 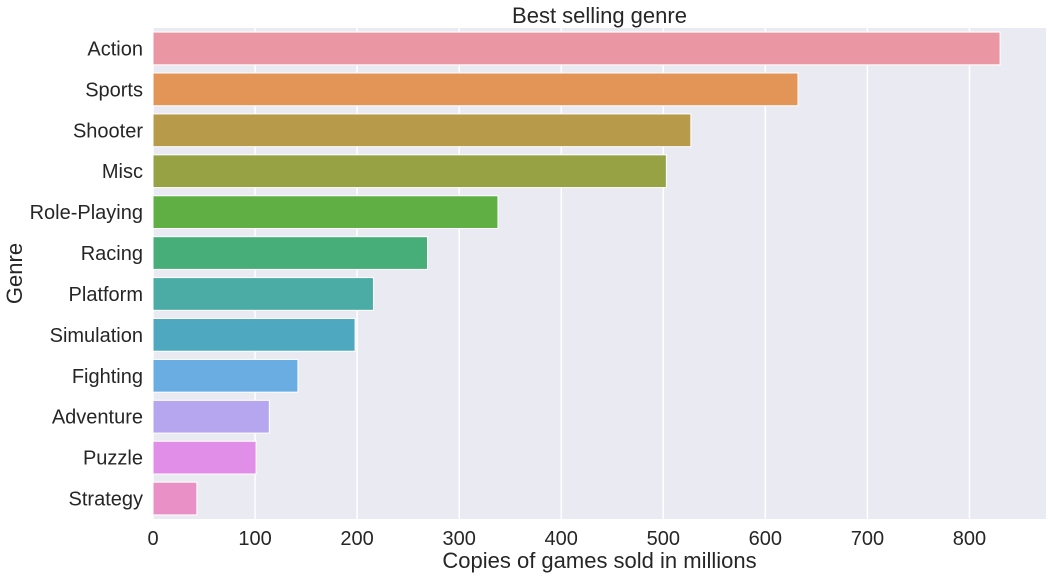 What do you see at coordinates (561, 539) in the screenshot?
I see `x-tick-label: 400` at bounding box center [561, 539].